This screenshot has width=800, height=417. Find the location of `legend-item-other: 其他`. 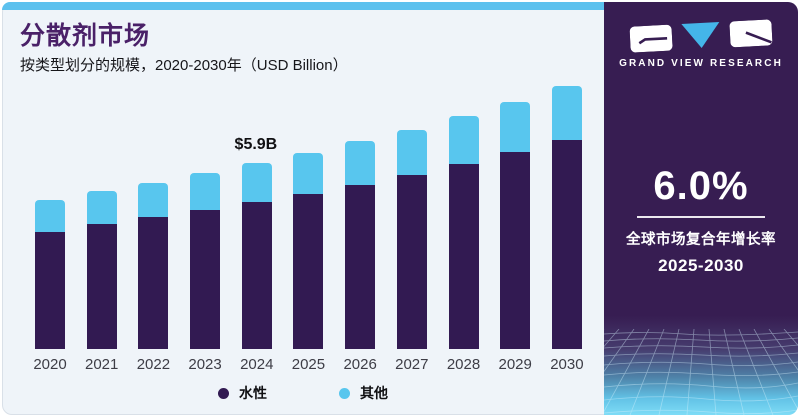

legend-item-other: 其他 is located at coordinates (363, 393).